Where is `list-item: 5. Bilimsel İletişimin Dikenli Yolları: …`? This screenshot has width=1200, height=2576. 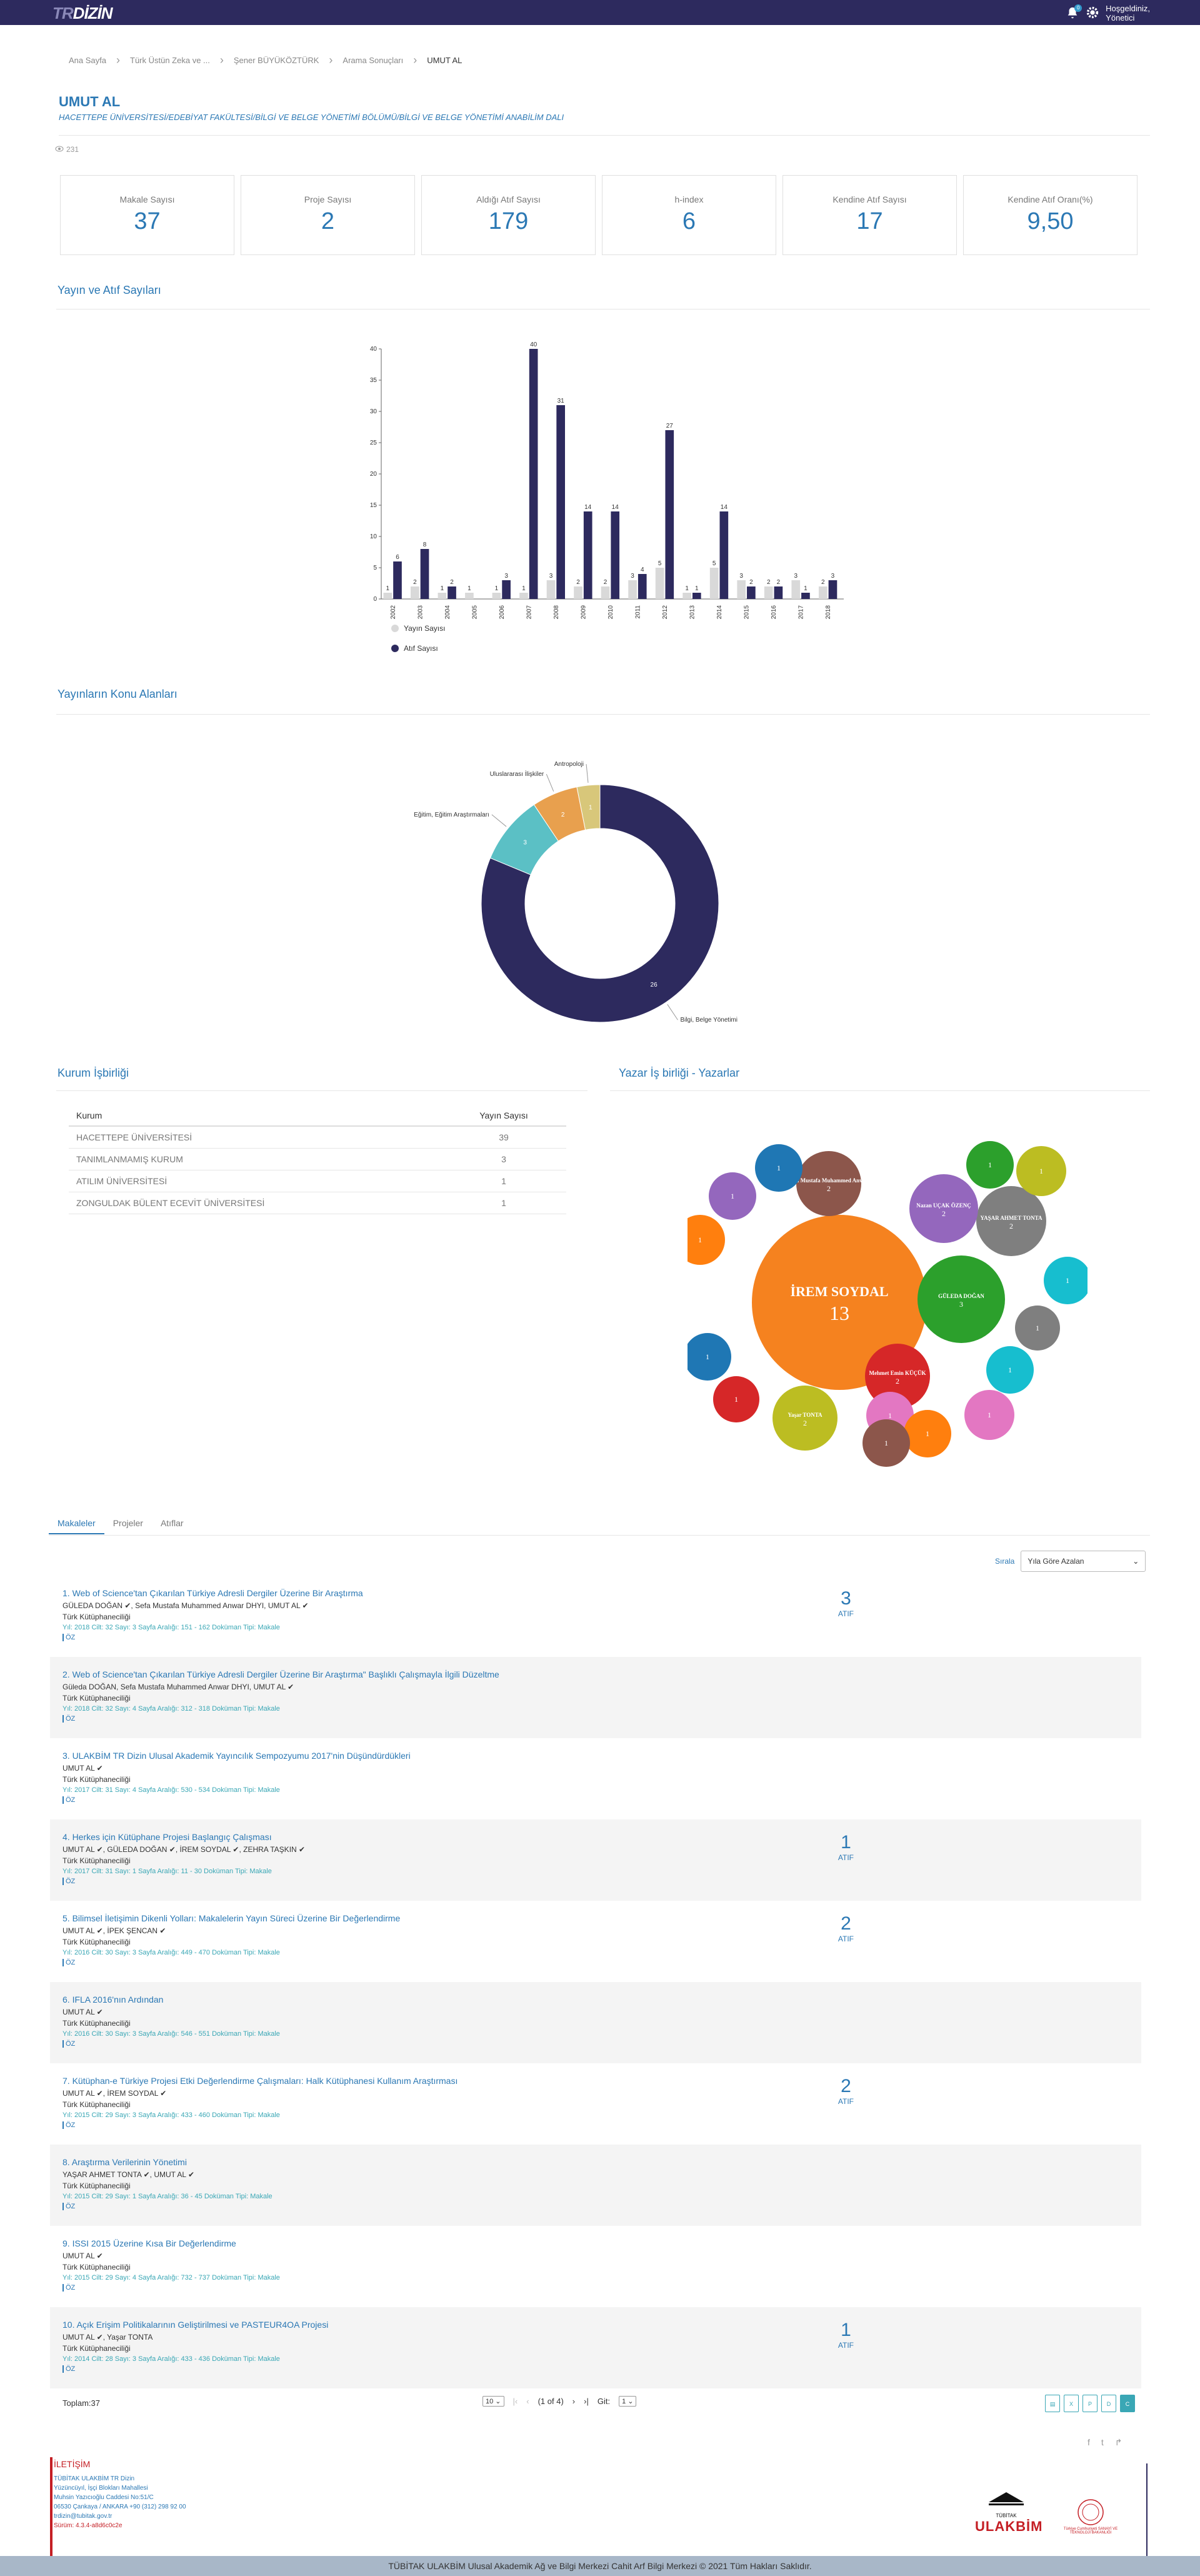 list-item: 5. Bilimsel İletişimin Dikenli Yolları: … is located at coordinates (595, 1942).